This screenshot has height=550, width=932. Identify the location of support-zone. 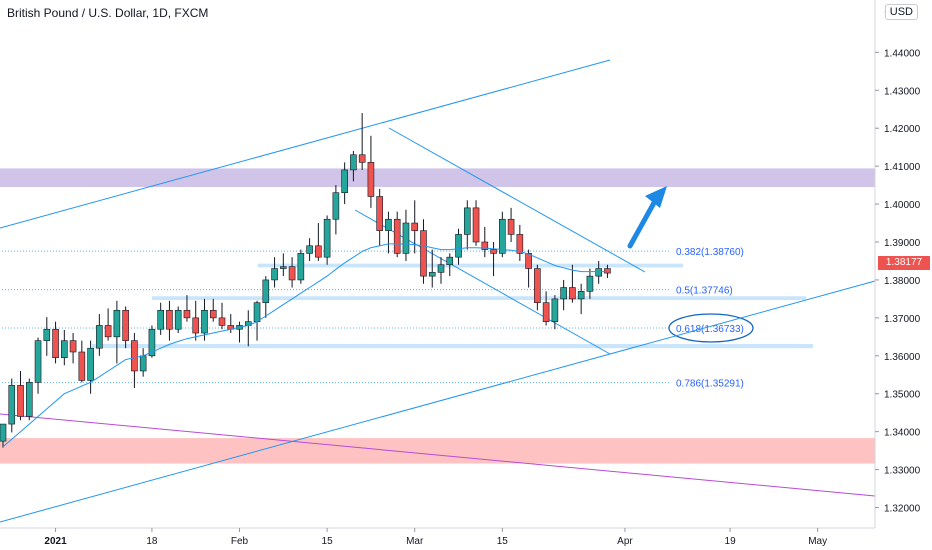
(437, 451).